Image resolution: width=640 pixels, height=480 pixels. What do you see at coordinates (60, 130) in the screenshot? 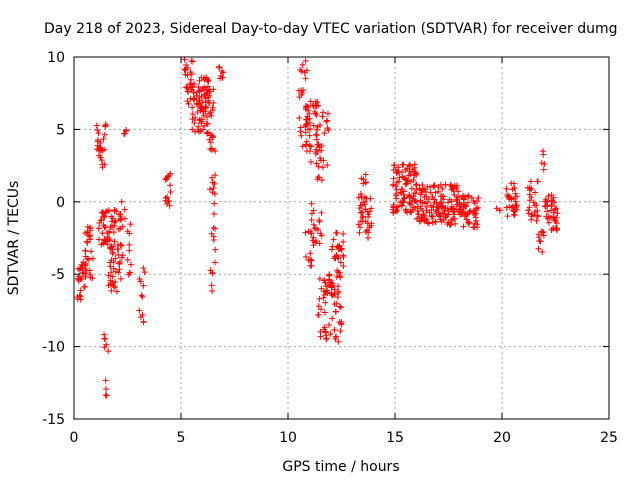
I see `y-tick-label: 5` at bounding box center [60, 130].